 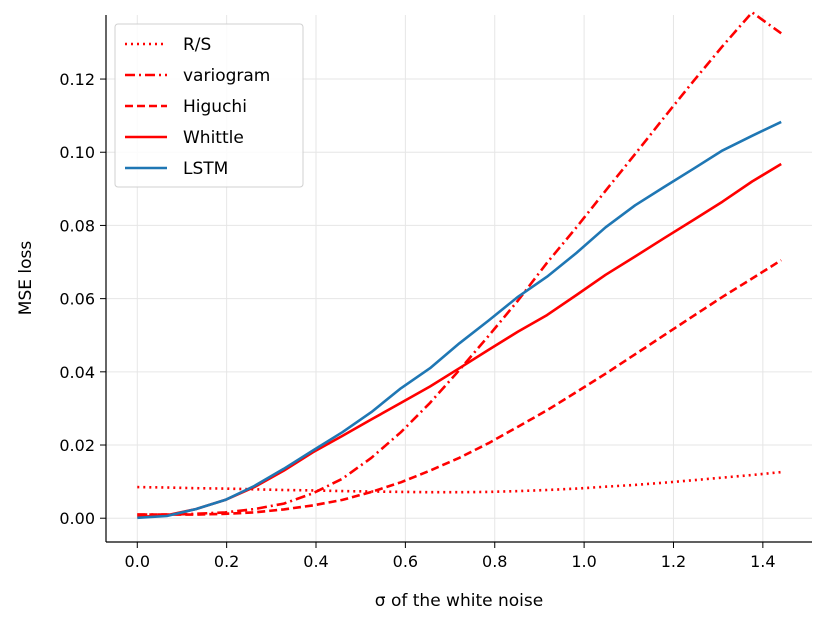 I want to click on legend-label-r-s: R/S, so click(x=197, y=45).